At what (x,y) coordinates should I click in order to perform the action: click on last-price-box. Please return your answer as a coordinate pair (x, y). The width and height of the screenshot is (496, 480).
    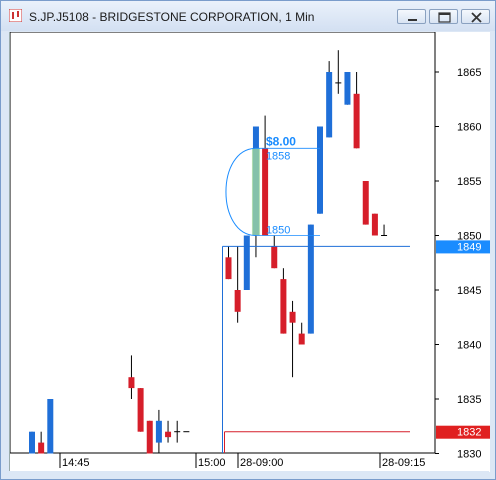
    Looking at the image, I should click on (463, 247).